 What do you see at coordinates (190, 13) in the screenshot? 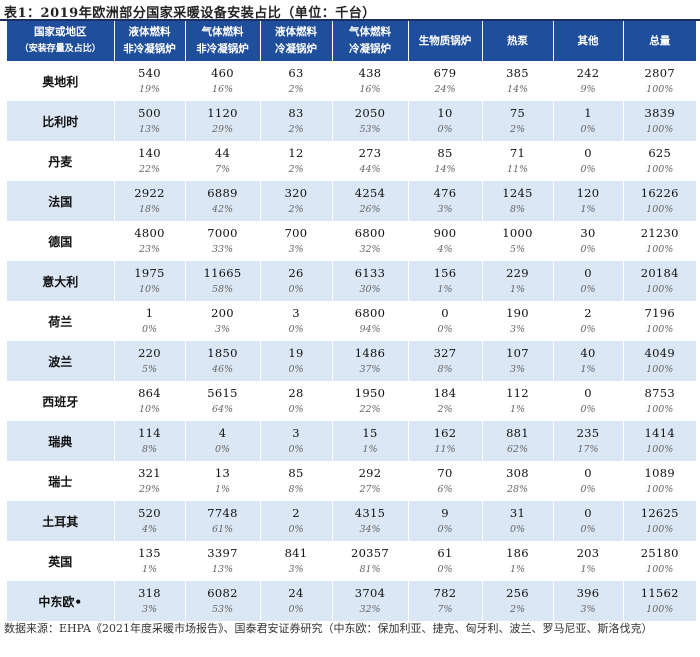
I see `table-title: 表1：2019年欧洲部分国家采暖设备安装占比（单位：千台）` at bounding box center [190, 13].